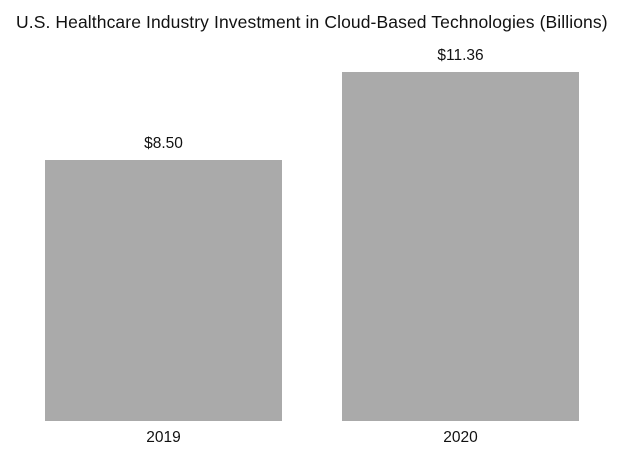 This screenshot has width=624, height=468. Describe the element at coordinates (460, 55) in the screenshot. I see `value-label-2020: $11.36` at that location.